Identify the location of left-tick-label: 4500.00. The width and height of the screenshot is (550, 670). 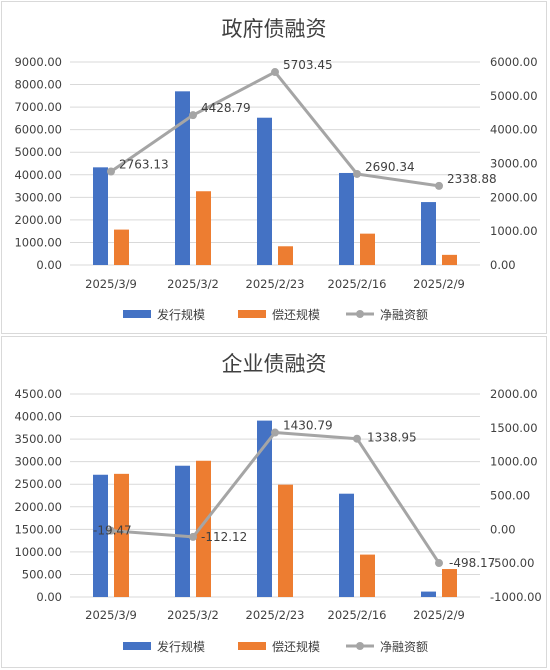
(38, 394).